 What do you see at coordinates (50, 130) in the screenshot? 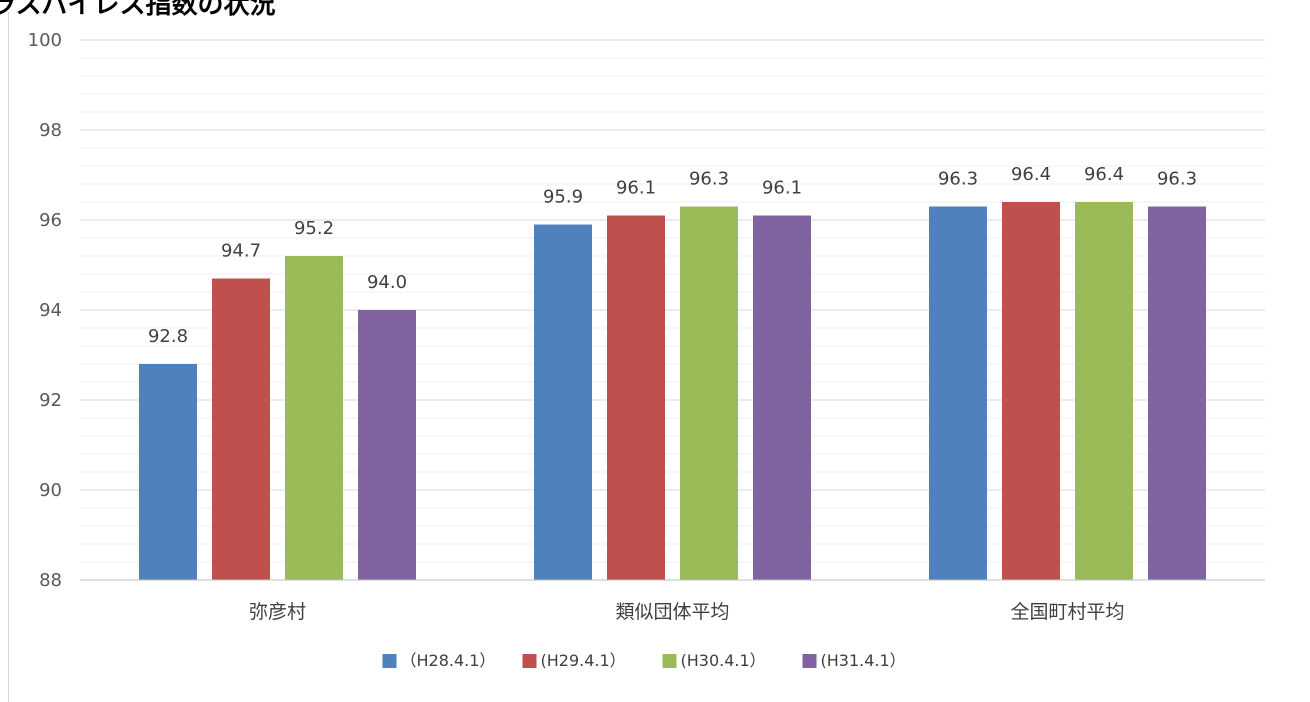
I see `y-tick-label: 98` at bounding box center [50, 130].